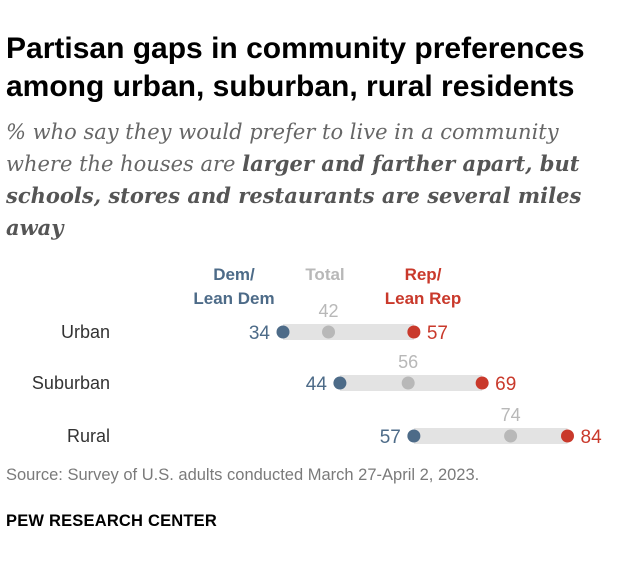 The width and height of the screenshot is (620, 568). Describe the element at coordinates (85, 332) in the screenshot. I see `category-label-urban: Urban` at that location.